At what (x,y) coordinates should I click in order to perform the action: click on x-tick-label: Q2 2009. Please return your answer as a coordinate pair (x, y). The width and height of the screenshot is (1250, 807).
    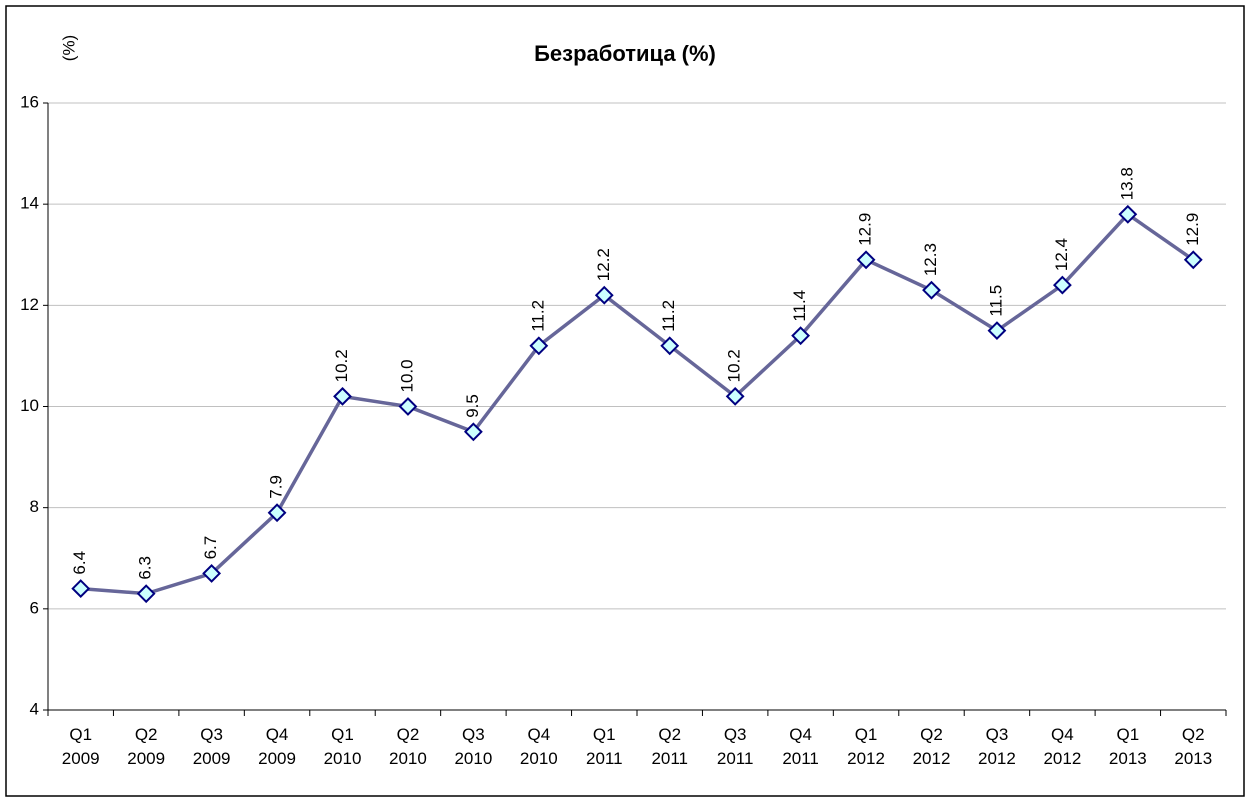
    Looking at the image, I should click on (146, 746).